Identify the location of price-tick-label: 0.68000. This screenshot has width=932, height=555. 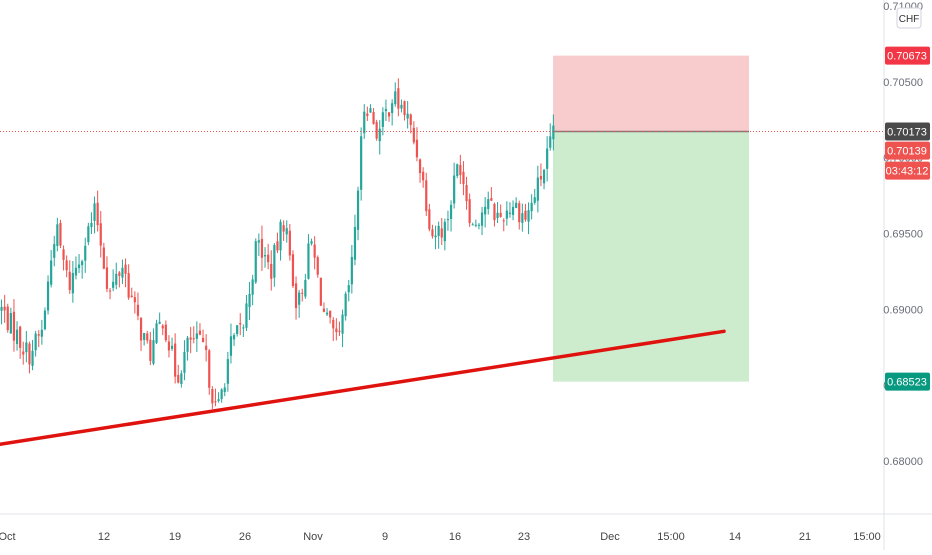
(903, 462).